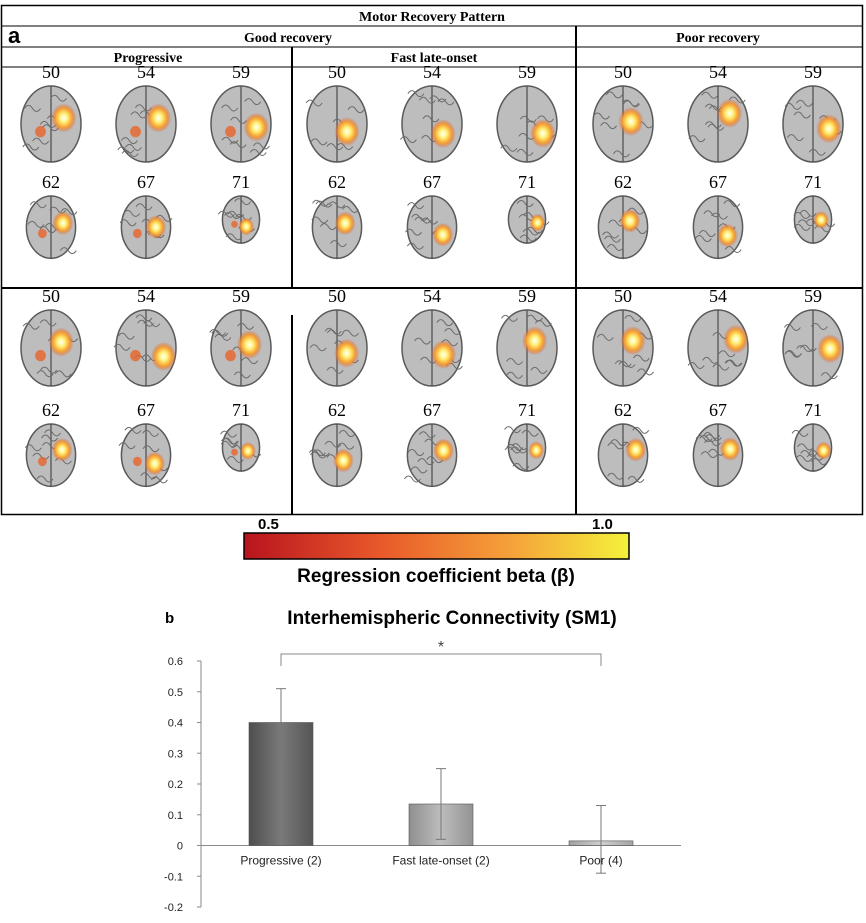 This screenshot has width=866, height=923. What do you see at coordinates (718, 38) in the screenshot?
I see `poor-recovery-header: Poor recovery` at bounding box center [718, 38].